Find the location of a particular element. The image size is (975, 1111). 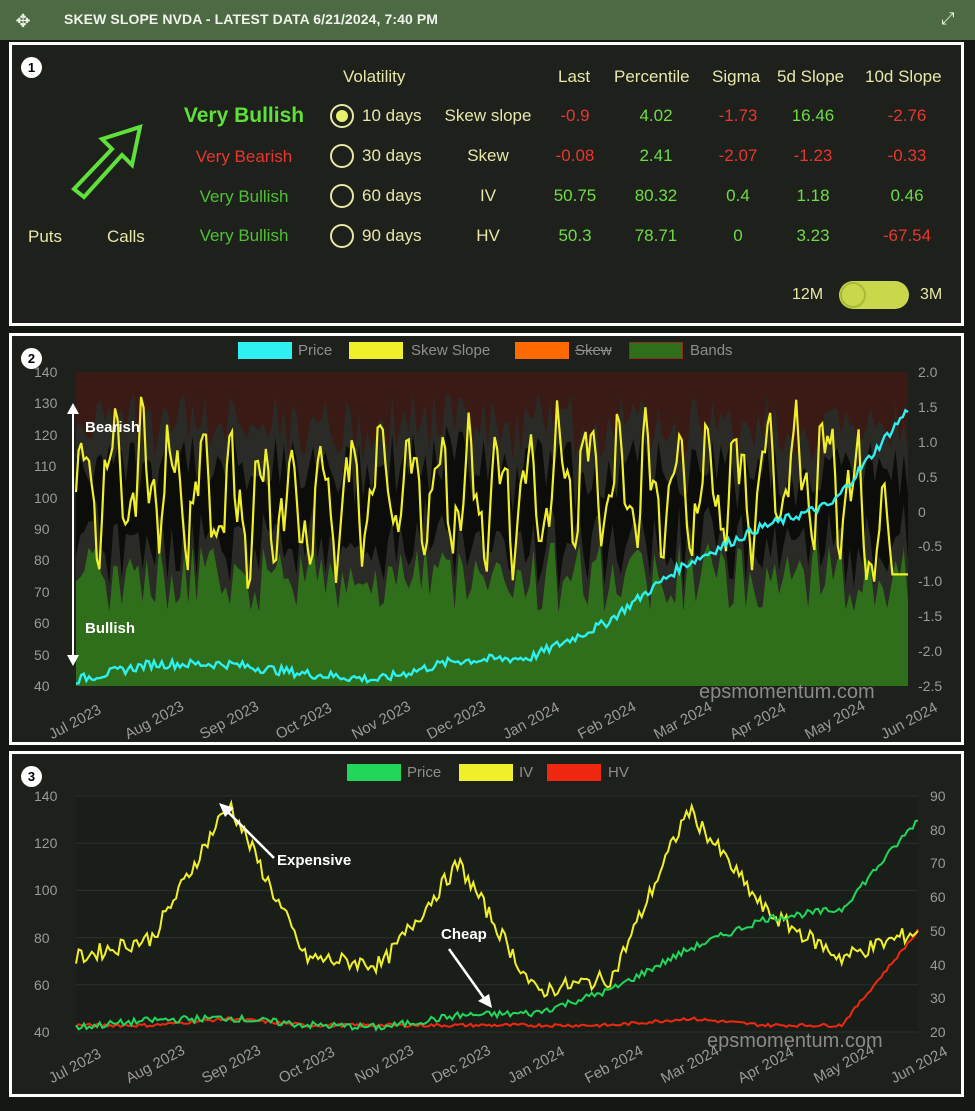

legend-swatch-bands is located at coordinates (656, 350).